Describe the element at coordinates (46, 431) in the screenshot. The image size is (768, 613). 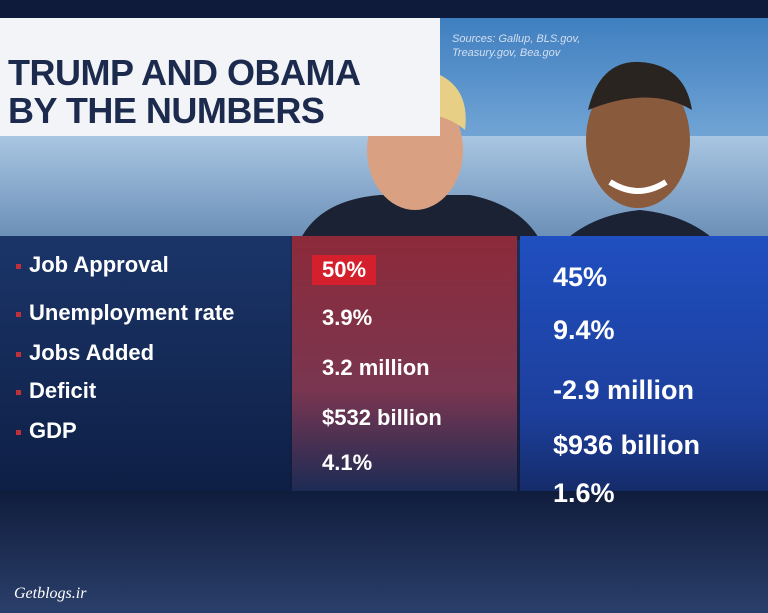
I see `row-label: GDP` at that location.